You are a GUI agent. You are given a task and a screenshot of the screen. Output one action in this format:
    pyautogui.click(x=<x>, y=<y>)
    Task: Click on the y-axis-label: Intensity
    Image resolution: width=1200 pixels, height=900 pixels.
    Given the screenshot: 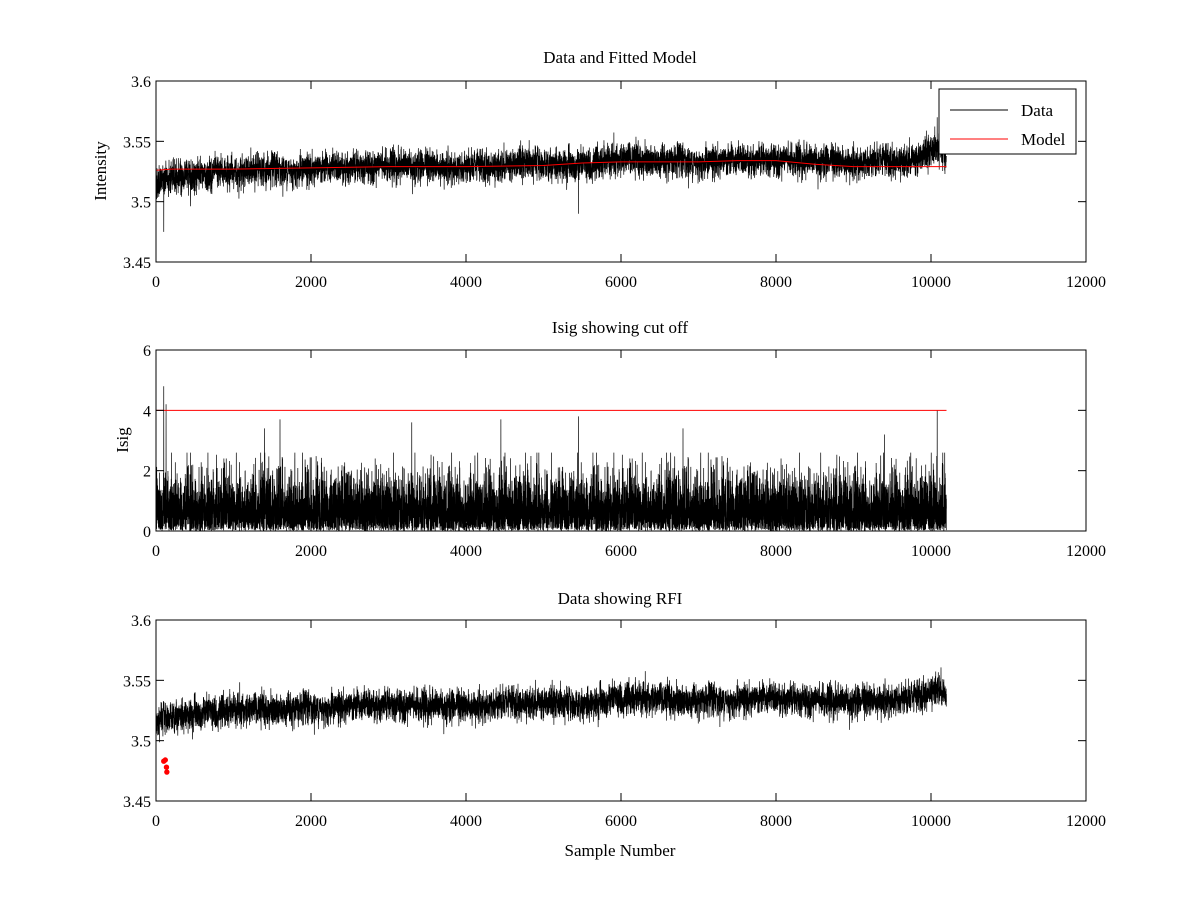 What is the action you would take?
    pyautogui.click(x=100, y=171)
    